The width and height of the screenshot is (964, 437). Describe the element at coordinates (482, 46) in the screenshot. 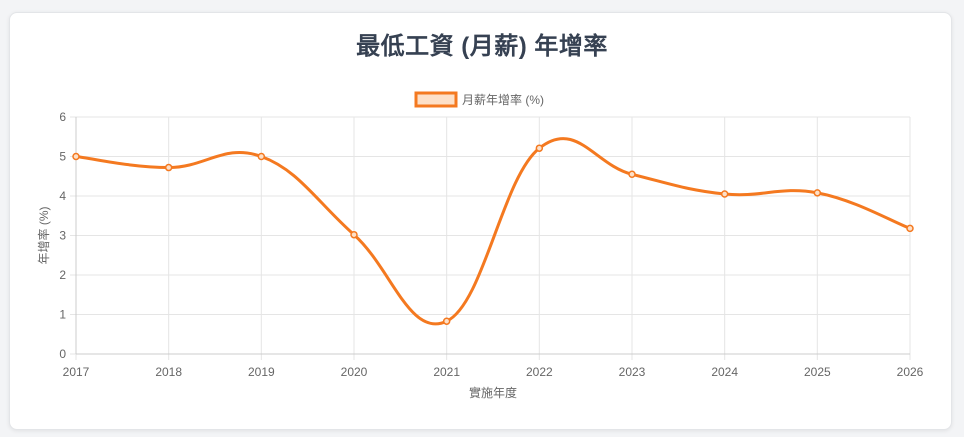

I see `chart-title: 最低工資 (月薪) 年增率` at that location.